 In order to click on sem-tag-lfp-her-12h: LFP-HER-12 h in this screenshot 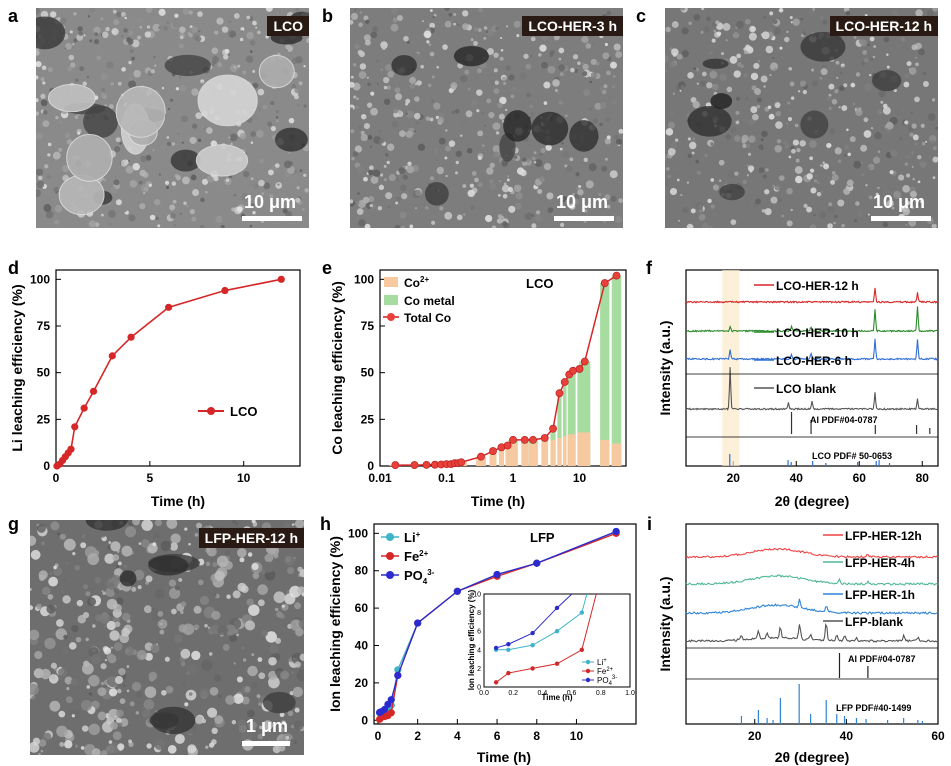, I will do `click(251, 538)`.